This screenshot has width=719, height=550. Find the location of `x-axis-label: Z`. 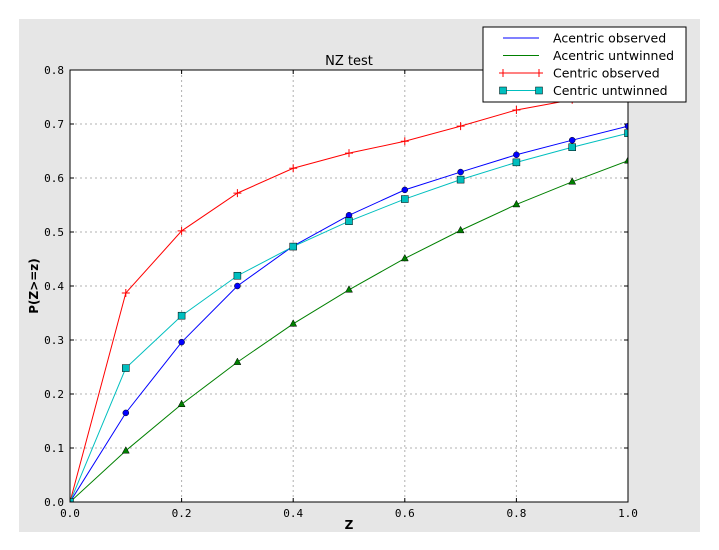

x-axis-label: Z is located at coordinates (349, 525).